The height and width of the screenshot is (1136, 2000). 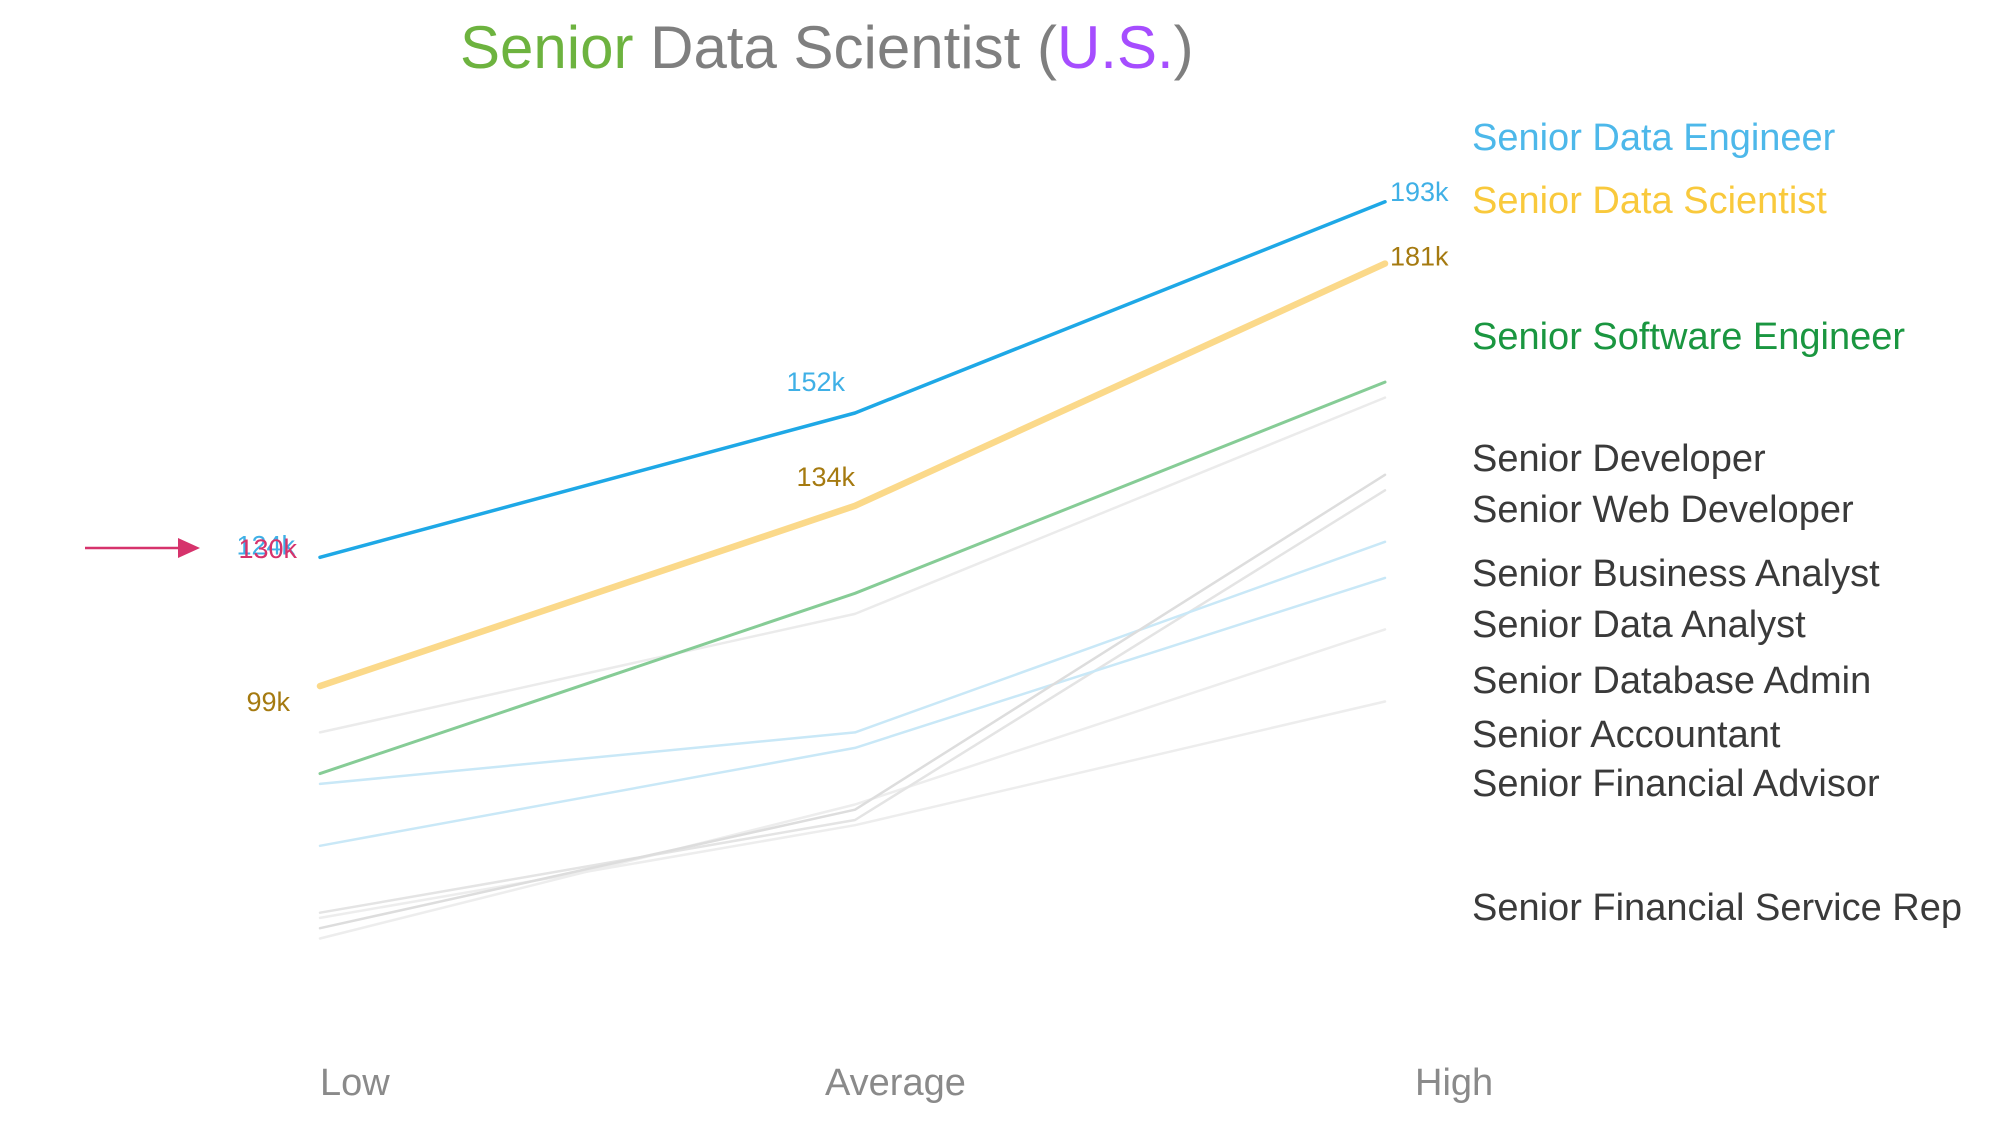 I want to click on x-tick-high: High, so click(x=1454, y=1083).